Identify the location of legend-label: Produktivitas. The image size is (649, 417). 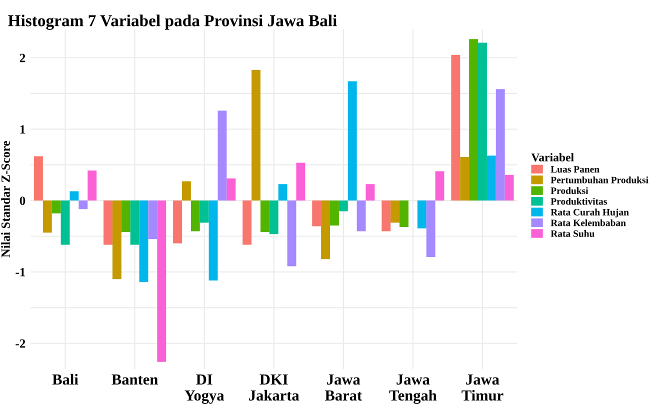
(578, 201).